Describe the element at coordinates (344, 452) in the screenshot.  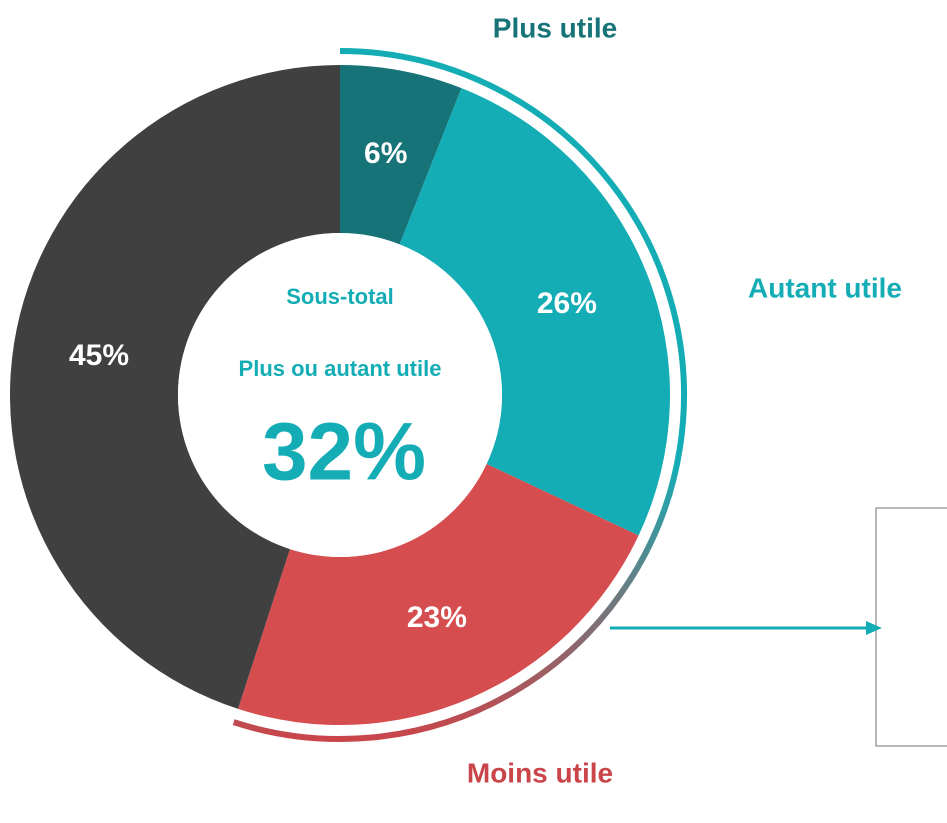
I see `center-value: 32%` at that location.